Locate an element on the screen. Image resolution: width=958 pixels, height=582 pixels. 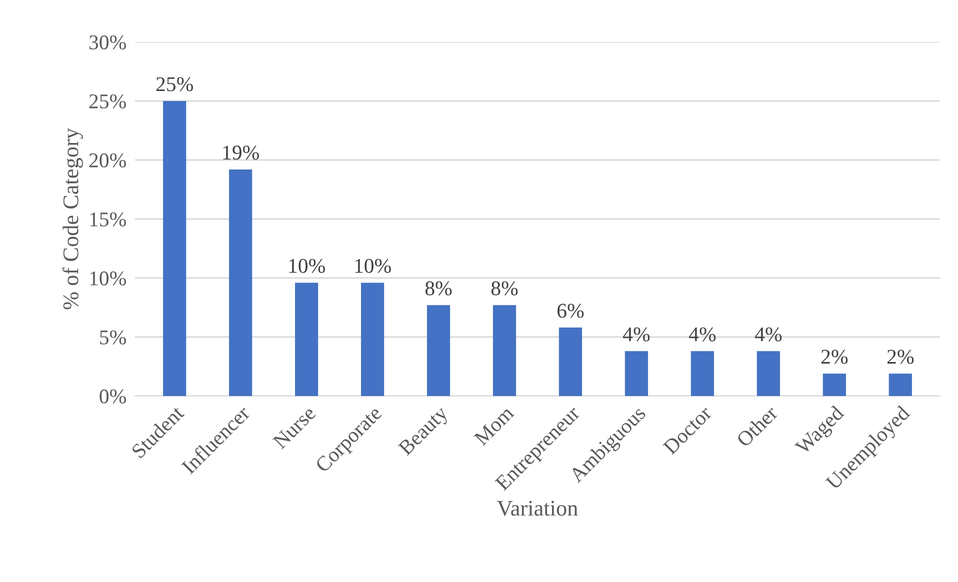
data-label: 19% is located at coordinates (241, 153).